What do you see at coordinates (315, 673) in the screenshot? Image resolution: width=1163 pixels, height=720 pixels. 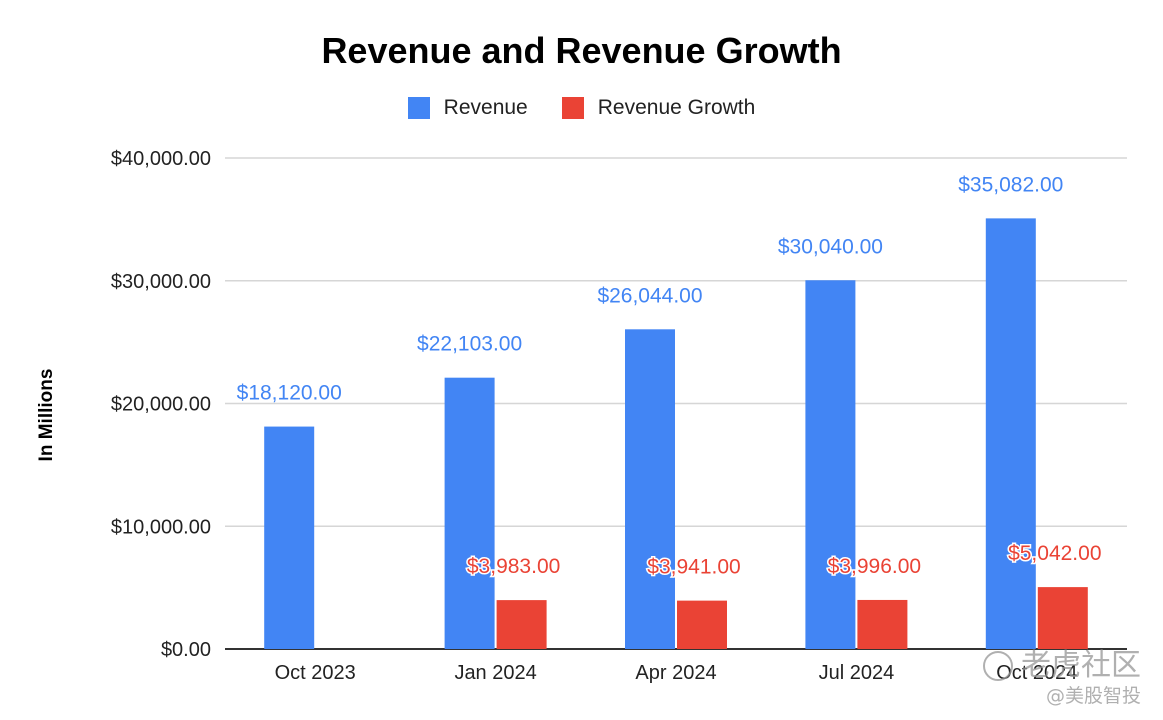 I see `x-tick-label: Oct 2023` at bounding box center [315, 673].